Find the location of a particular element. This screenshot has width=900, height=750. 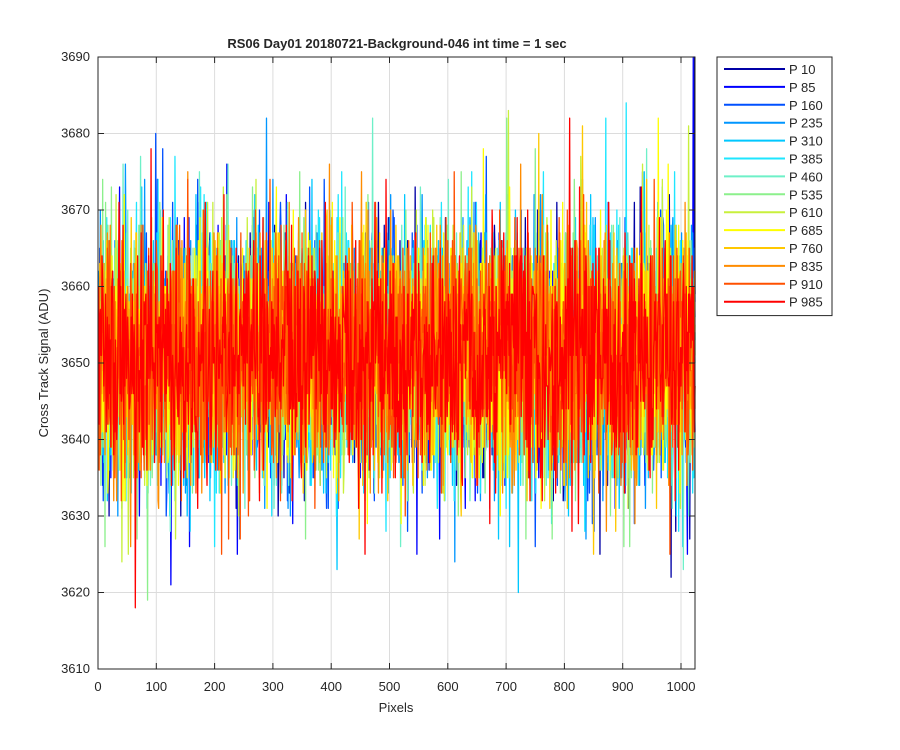

x-tick-label: 800 is located at coordinates (565, 686).